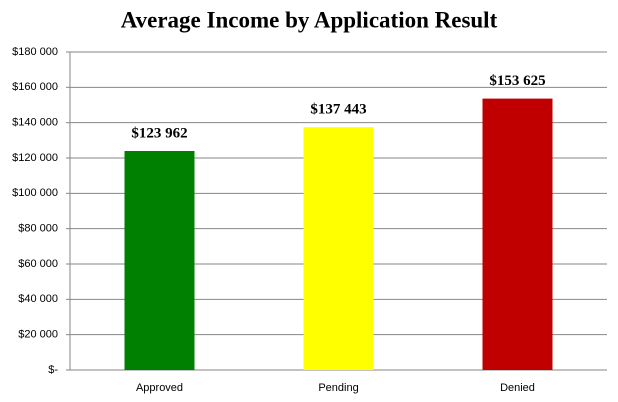 Image resolution: width=618 pixels, height=402 pixels. What do you see at coordinates (517, 388) in the screenshot?
I see `x-tick-label: Denied` at bounding box center [517, 388].